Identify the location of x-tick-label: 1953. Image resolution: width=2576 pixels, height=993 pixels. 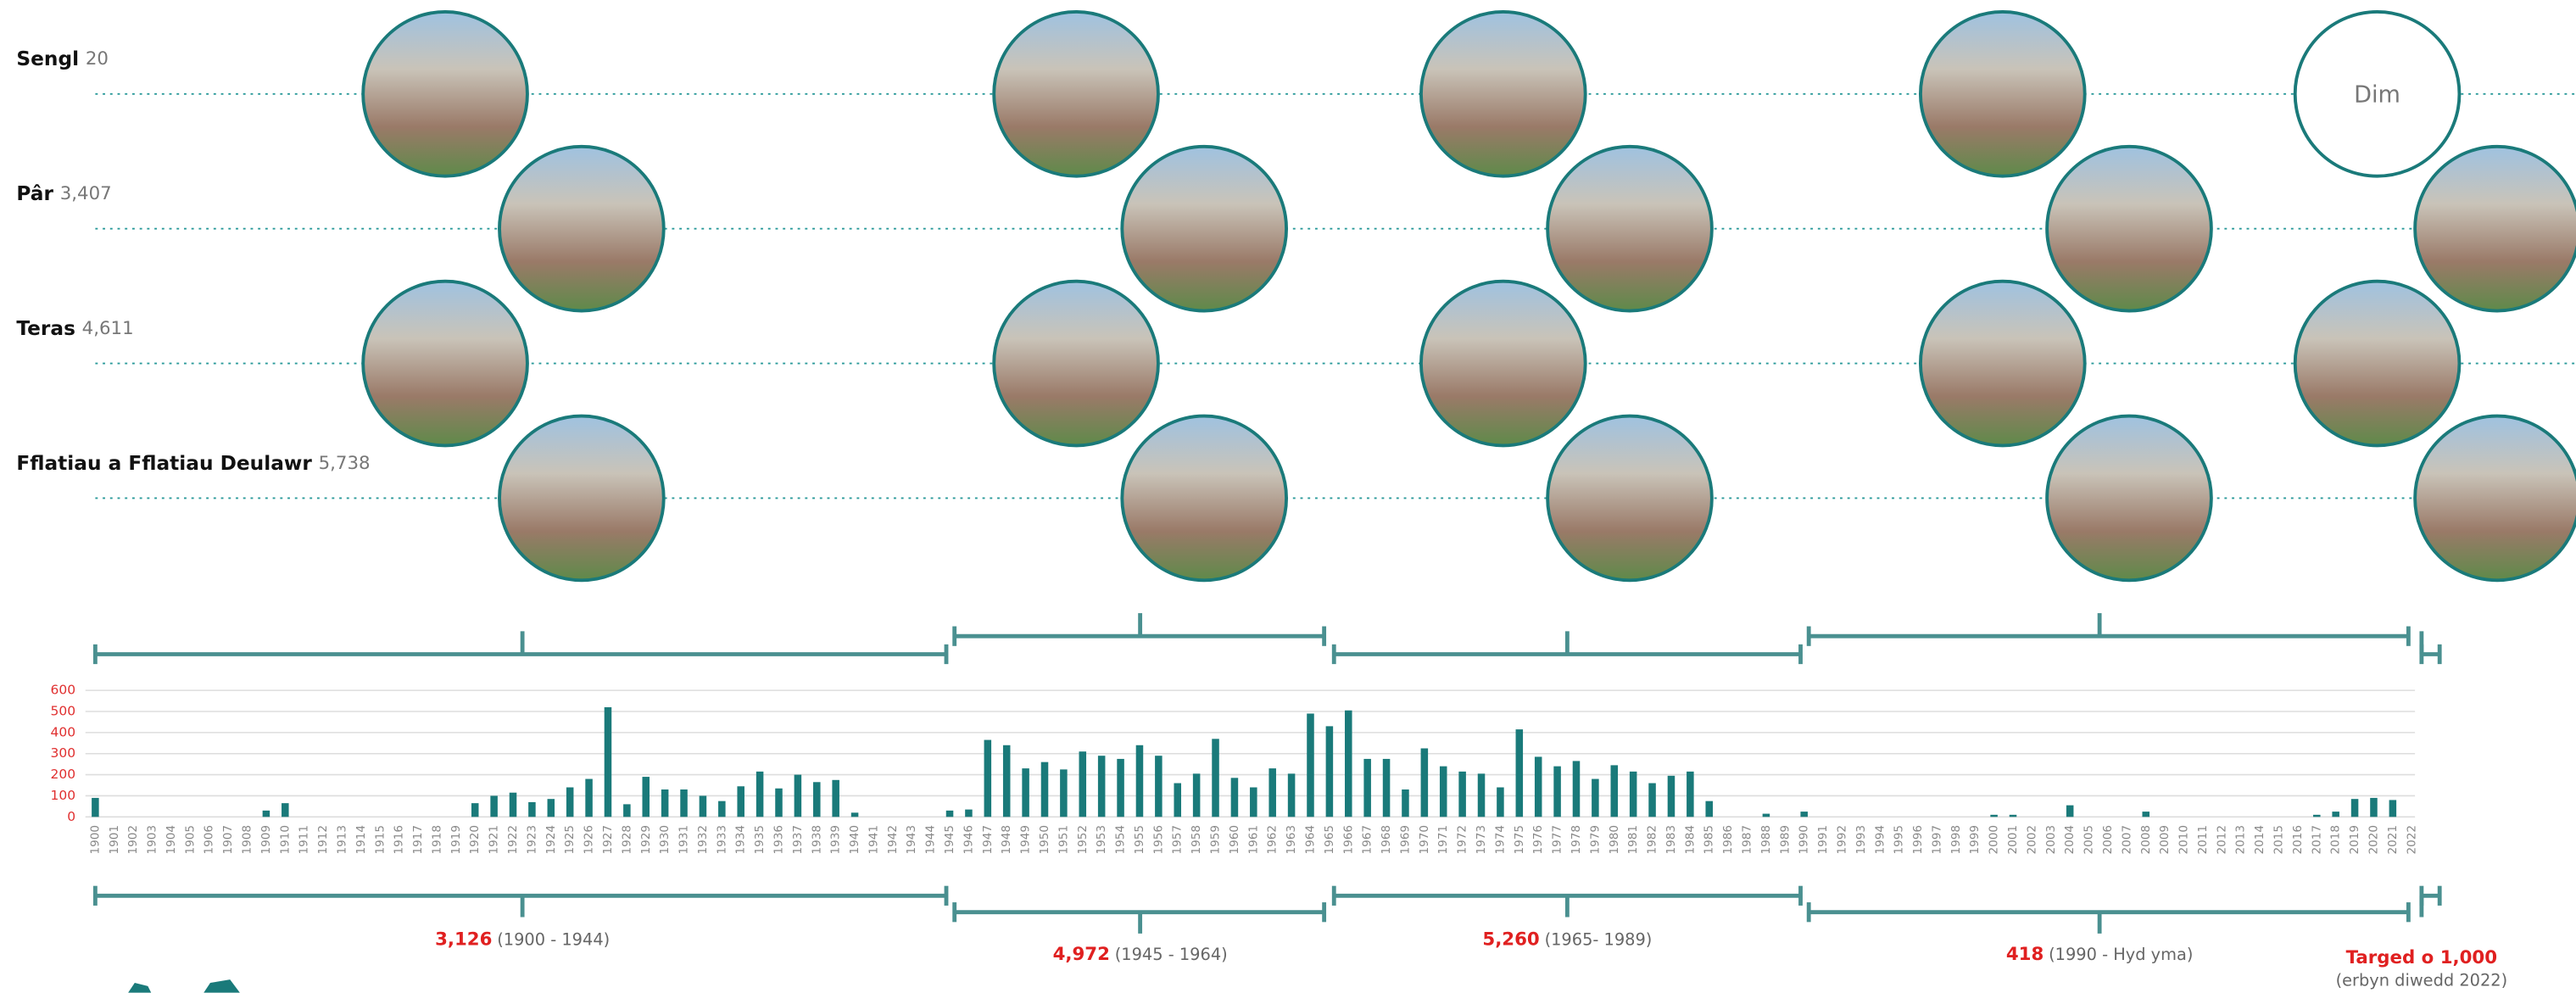
(1101, 839).